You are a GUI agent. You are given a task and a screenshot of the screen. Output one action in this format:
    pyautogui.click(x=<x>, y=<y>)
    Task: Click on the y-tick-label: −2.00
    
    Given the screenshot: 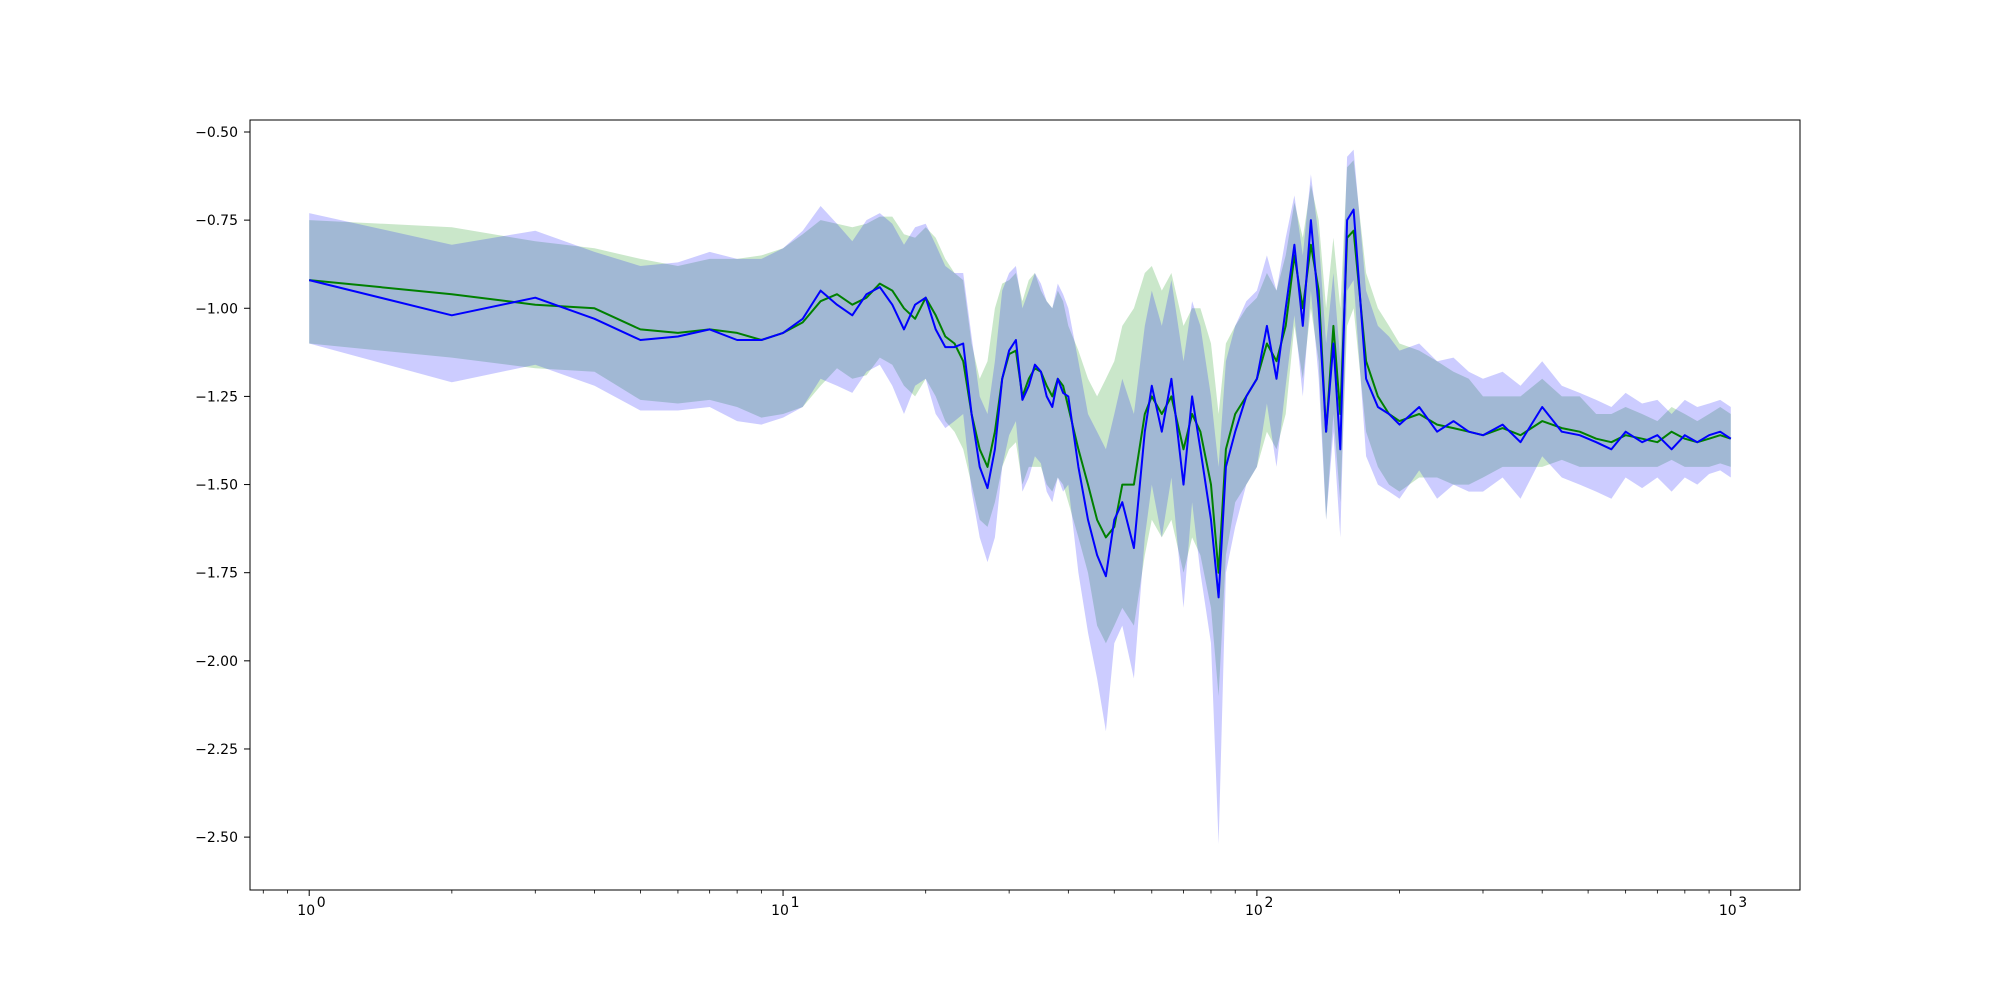 What is the action you would take?
    pyautogui.click(x=216, y=662)
    